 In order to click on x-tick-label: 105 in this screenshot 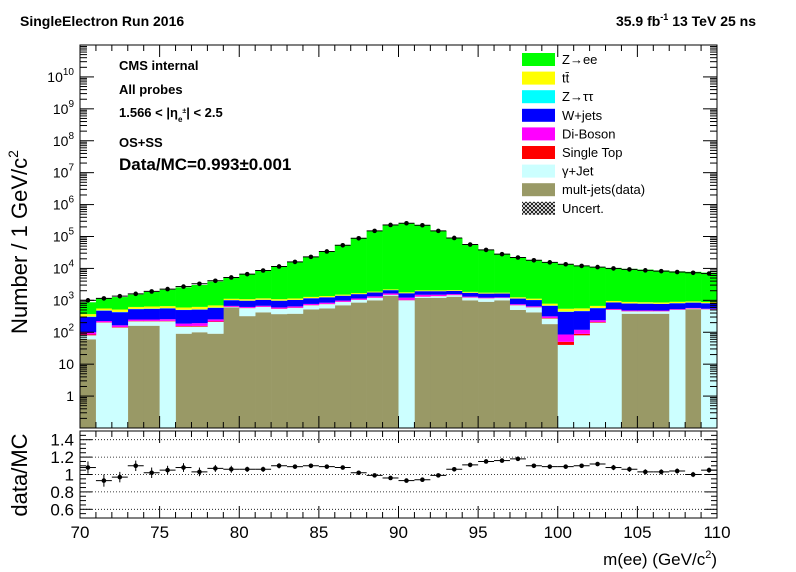, I will do `click(637, 532)`.